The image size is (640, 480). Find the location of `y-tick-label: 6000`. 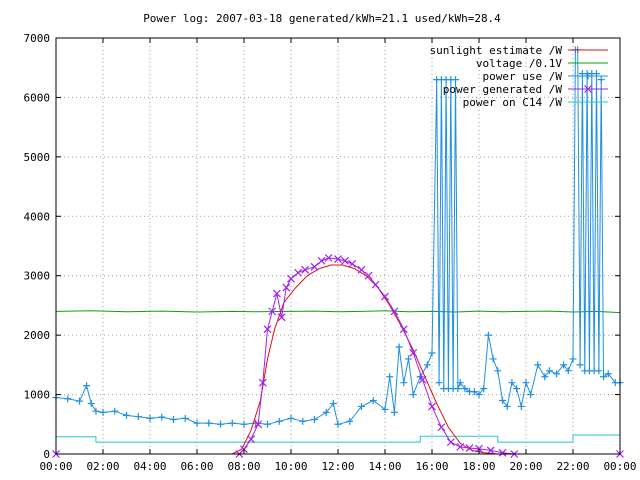

y-tick-label: 6000 is located at coordinates (37, 97).